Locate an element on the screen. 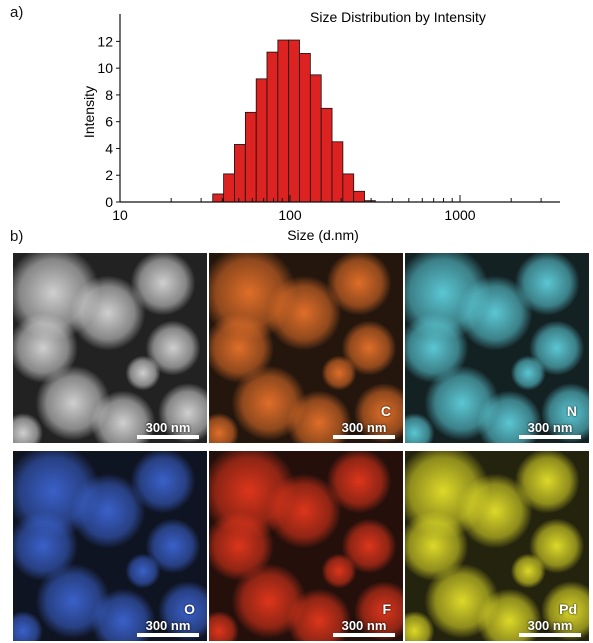 This screenshot has height=643, width=593. map-image-nitrogen is located at coordinates (497, 348).